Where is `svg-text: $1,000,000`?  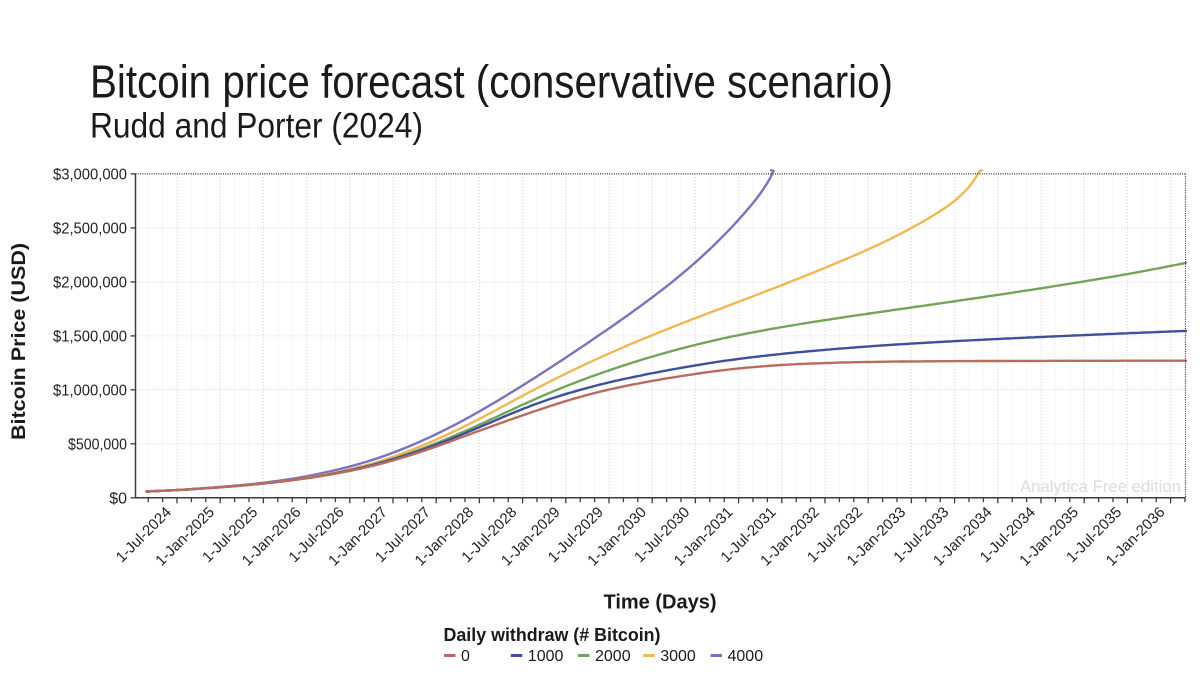
svg-text: $1,000,000 is located at coordinates (90, 390).